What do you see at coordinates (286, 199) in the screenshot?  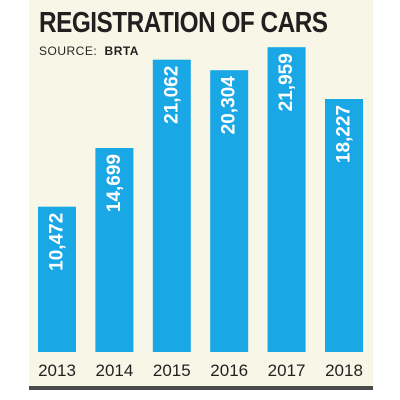 I see `bar-2017` at bounding box center [286, 199].